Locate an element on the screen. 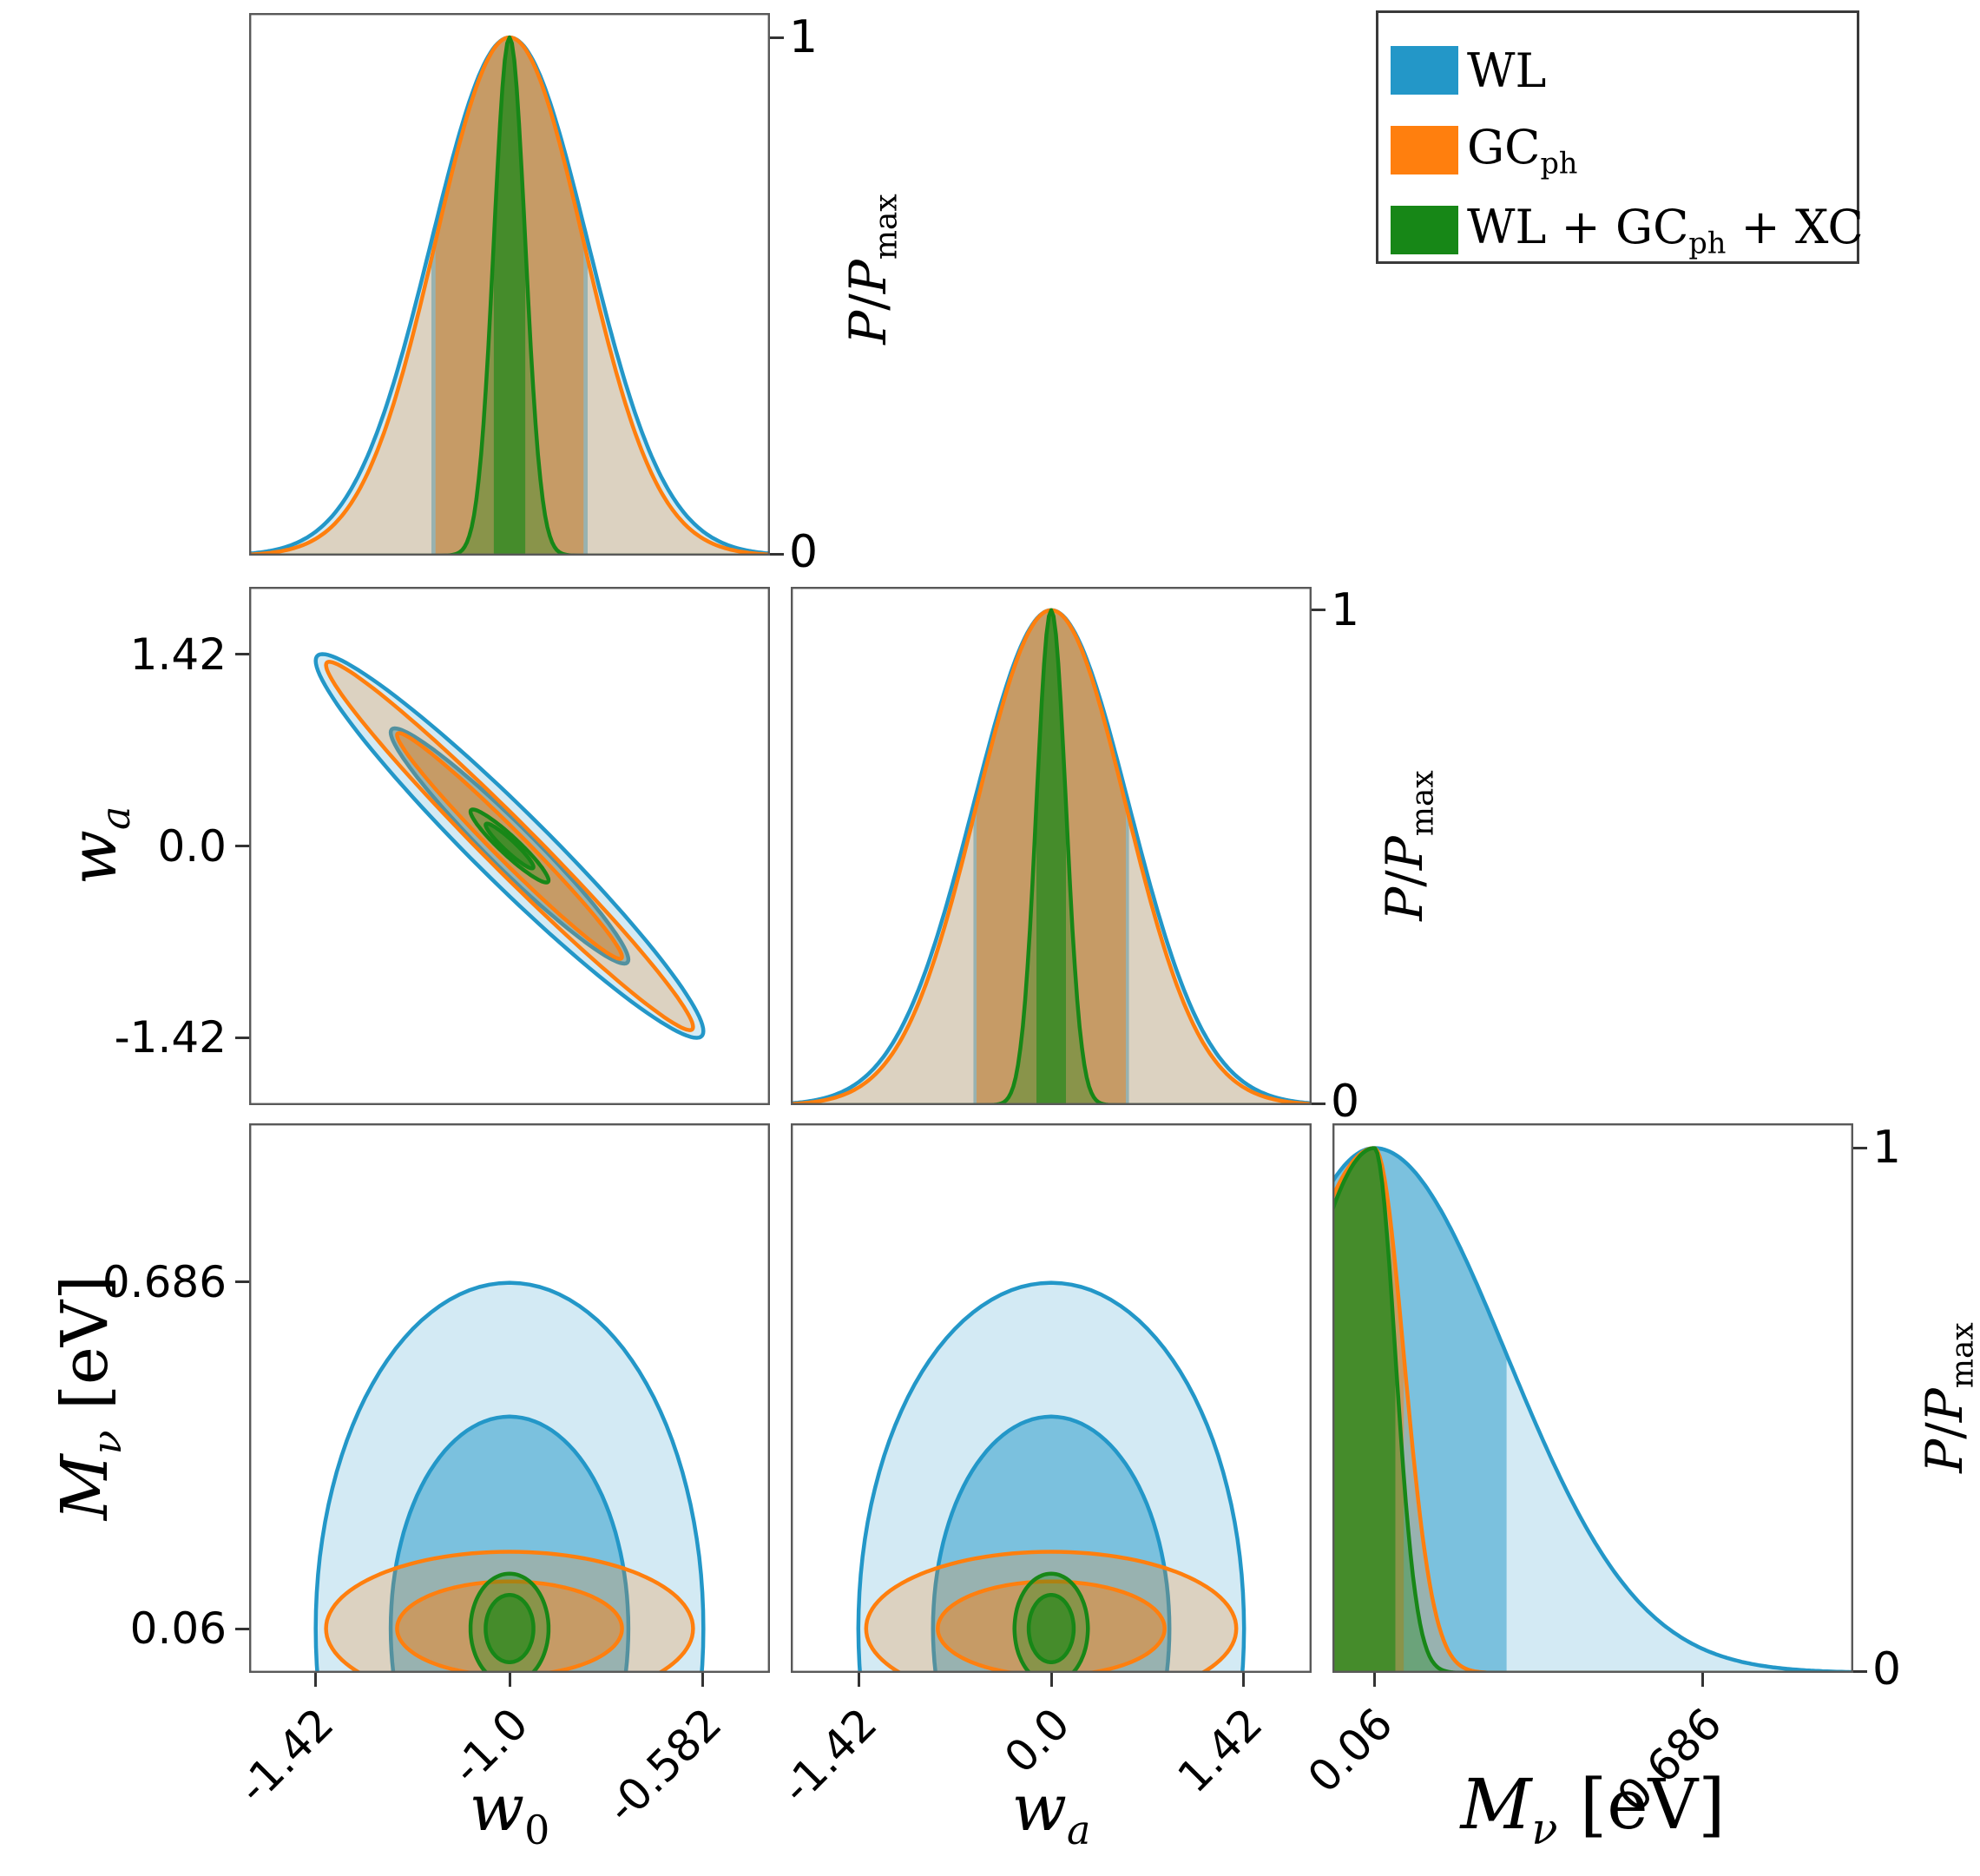 The height and width of the screenshot is (1876, 1980). x-axis-label-wa: wa is located at coordinates (1051, 1812).